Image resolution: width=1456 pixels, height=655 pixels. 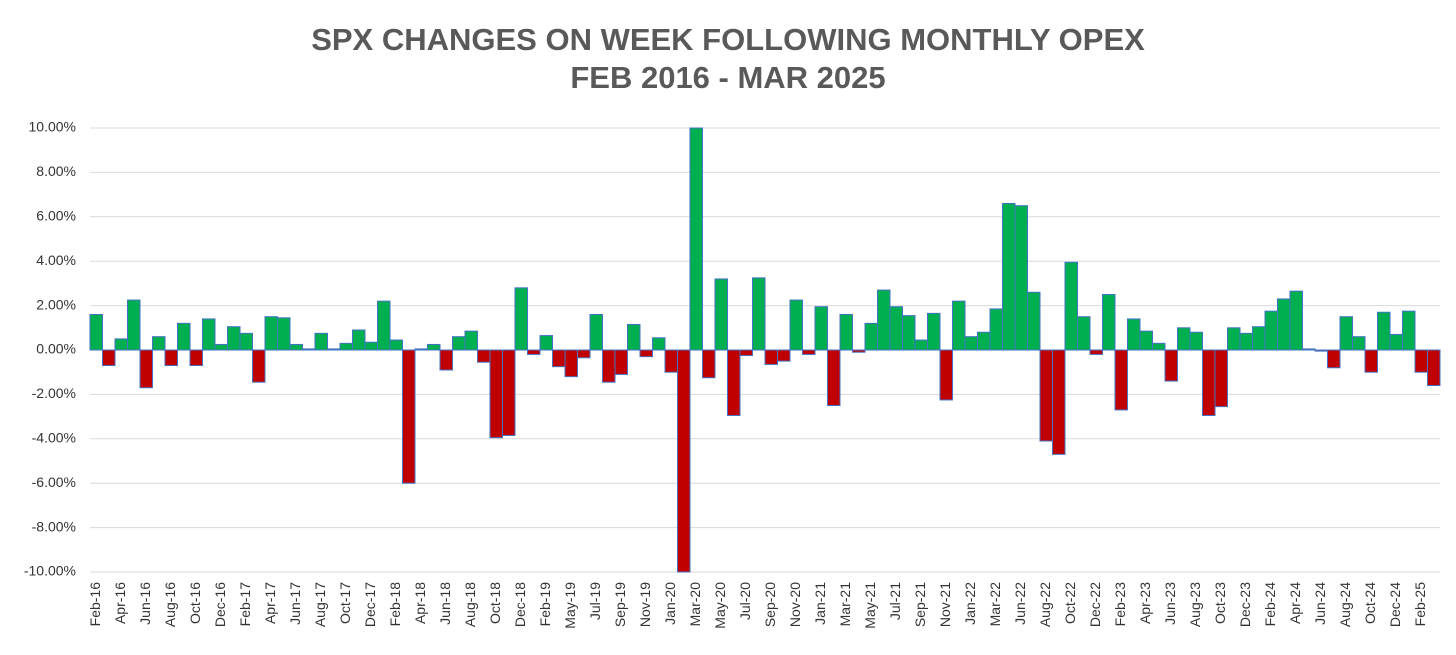 I want to click on x-tick-label: Jun-23, so click(x=1170, y=603).